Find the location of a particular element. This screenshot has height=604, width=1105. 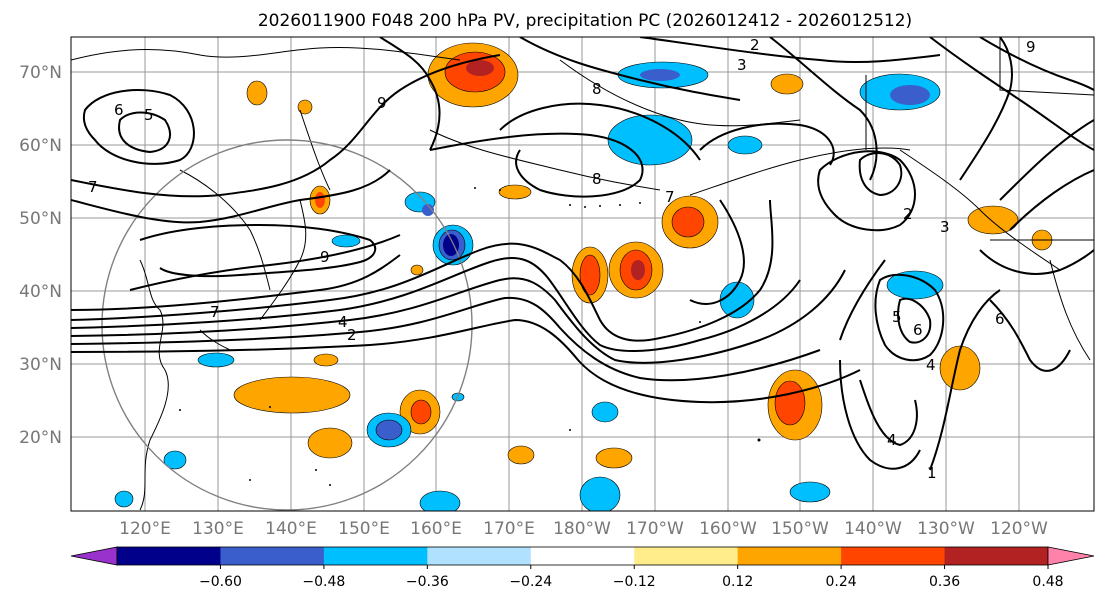

lon-label: 160°E is located at coordinates (436, 529).